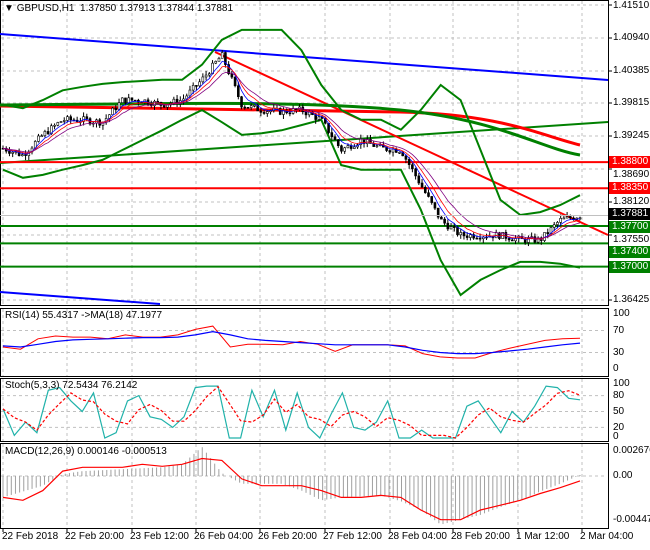  What do you see at coordinates (291, 412) in the screenshot?
I see `stoch-main-line` at bounding box center [291, 412].